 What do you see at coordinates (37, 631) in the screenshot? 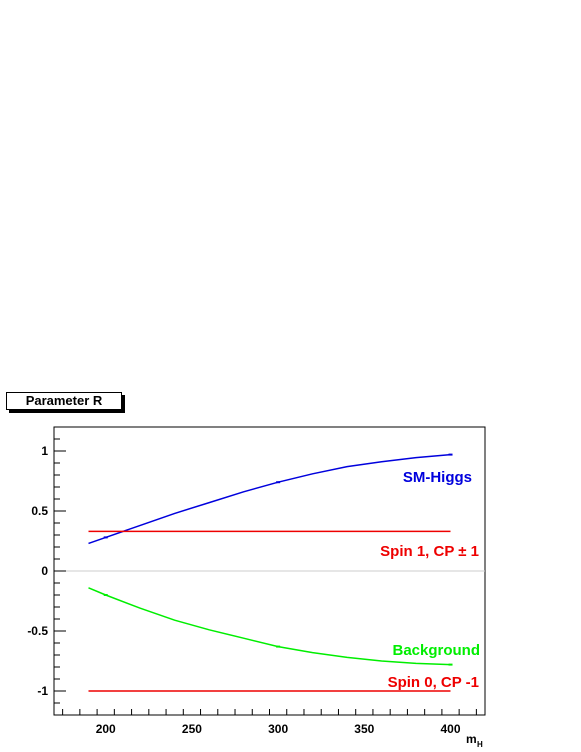
I see `y-tick-label: -0.5` at bounding box center [37, 631].